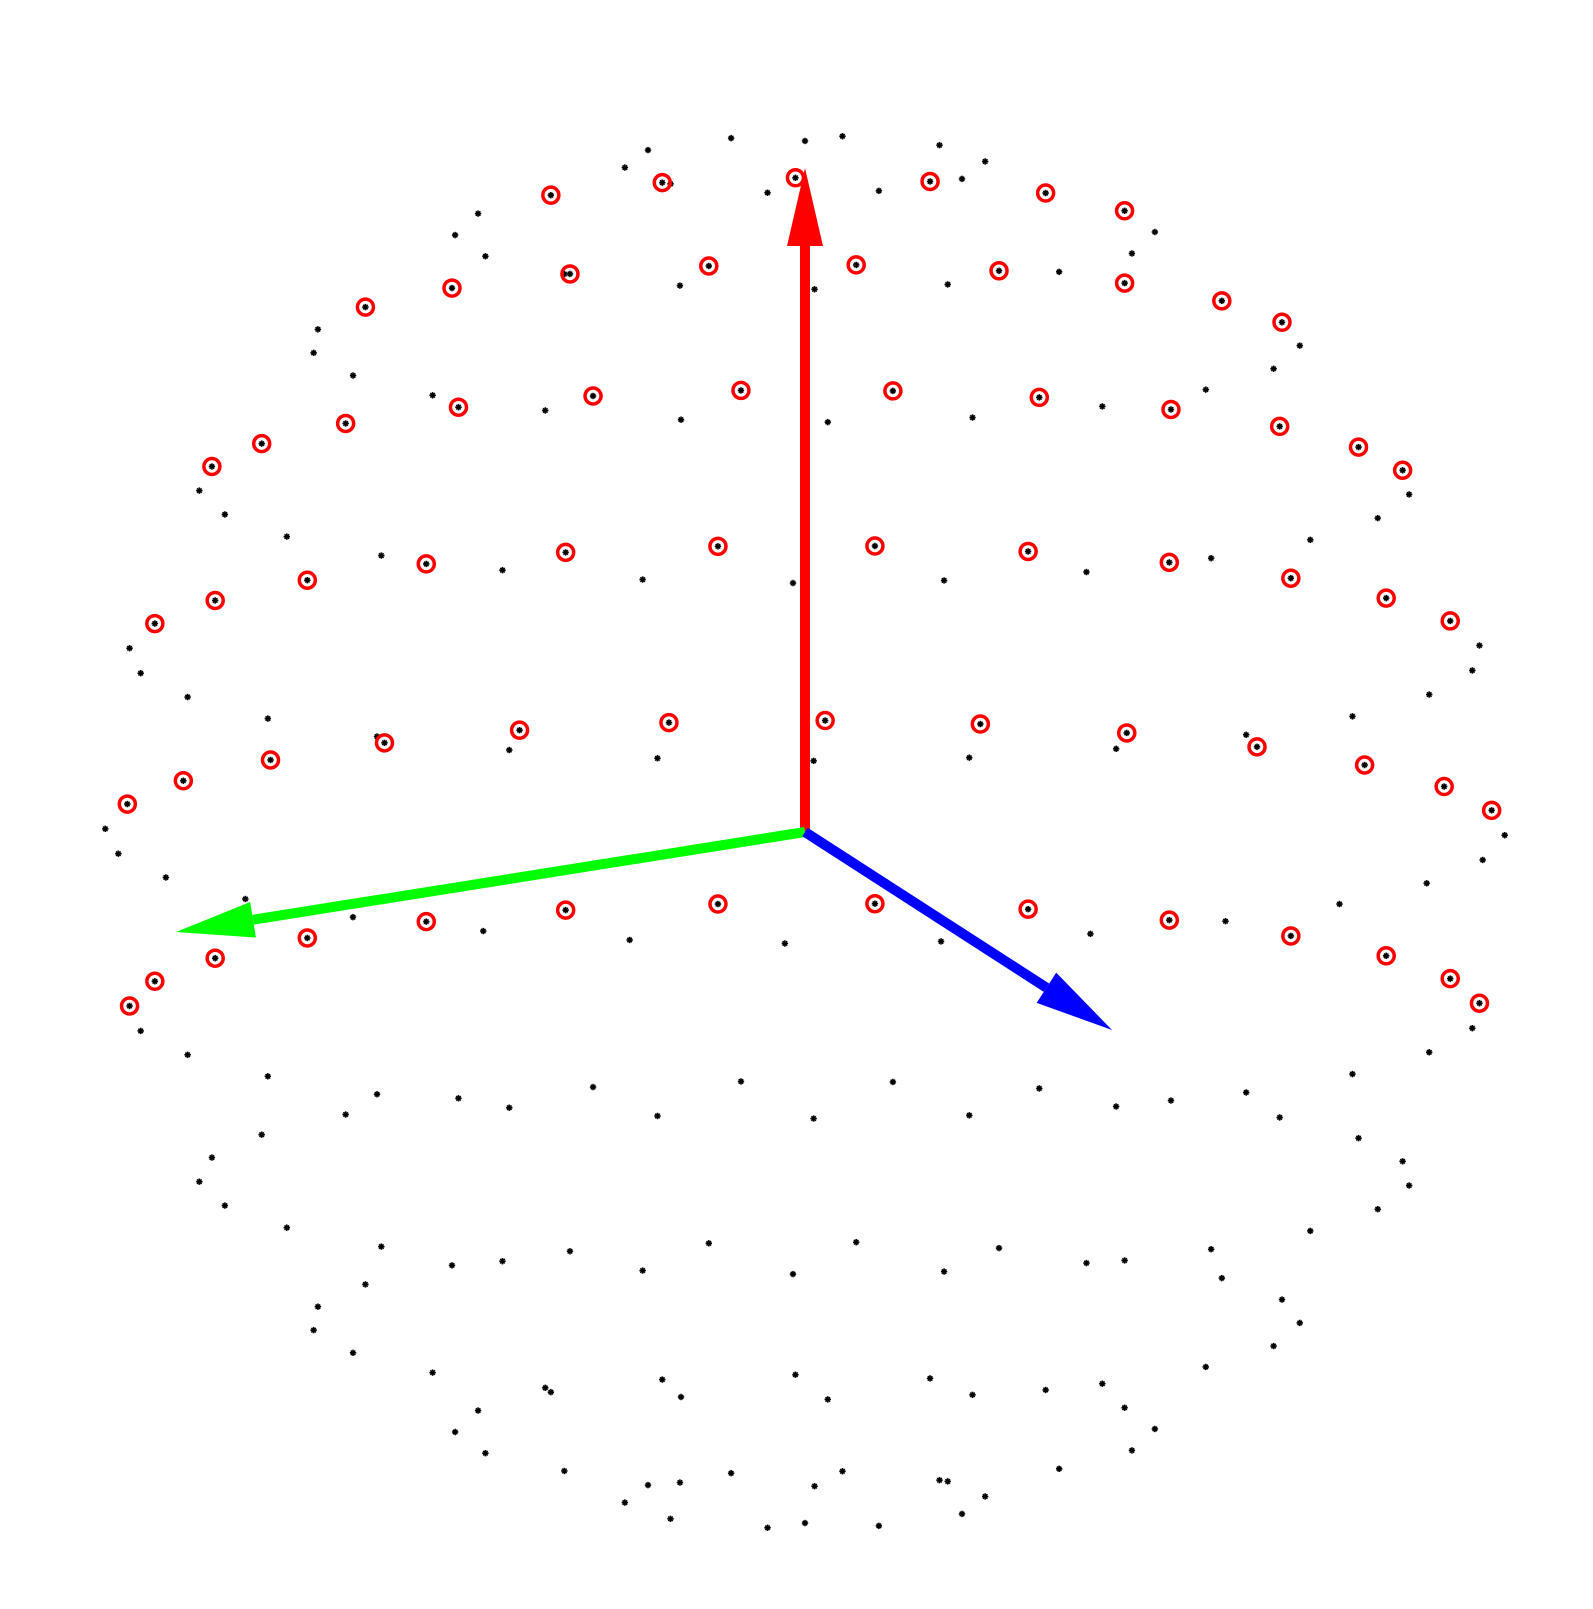 This screenshot has width=1593, height=1609. What do you see at coordinates (957, 928) in the screenshot?
I see `blue-axis` at bounding box center [957, 928].